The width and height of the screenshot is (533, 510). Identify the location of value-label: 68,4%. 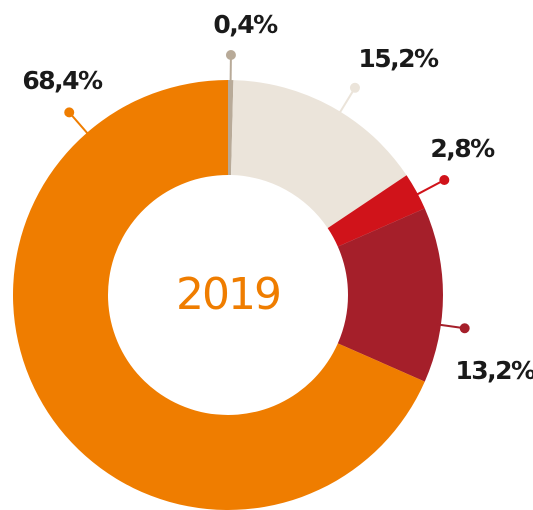
(62, 80).